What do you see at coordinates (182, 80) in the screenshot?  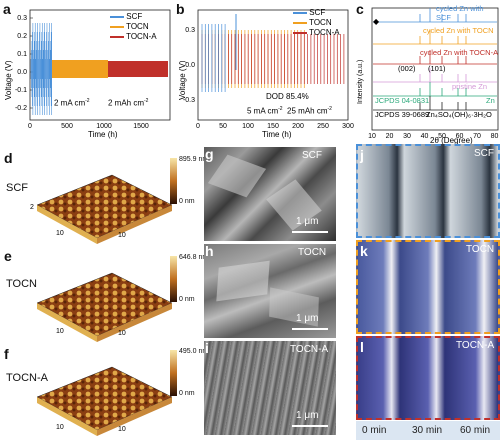 I see `panel-b-ylabel: Voltage (V)` at bounding box center [182, 80].